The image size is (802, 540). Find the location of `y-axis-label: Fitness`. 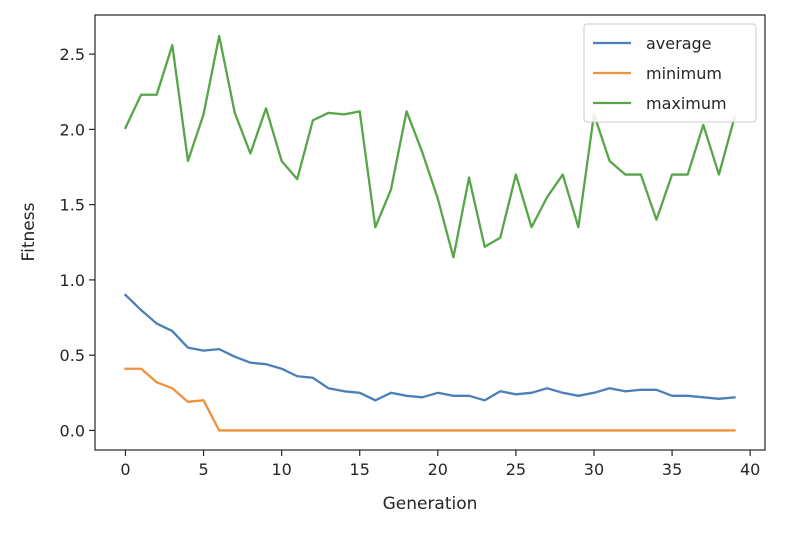

y-axis-label: Fitness is located at coordinates (29, 231).